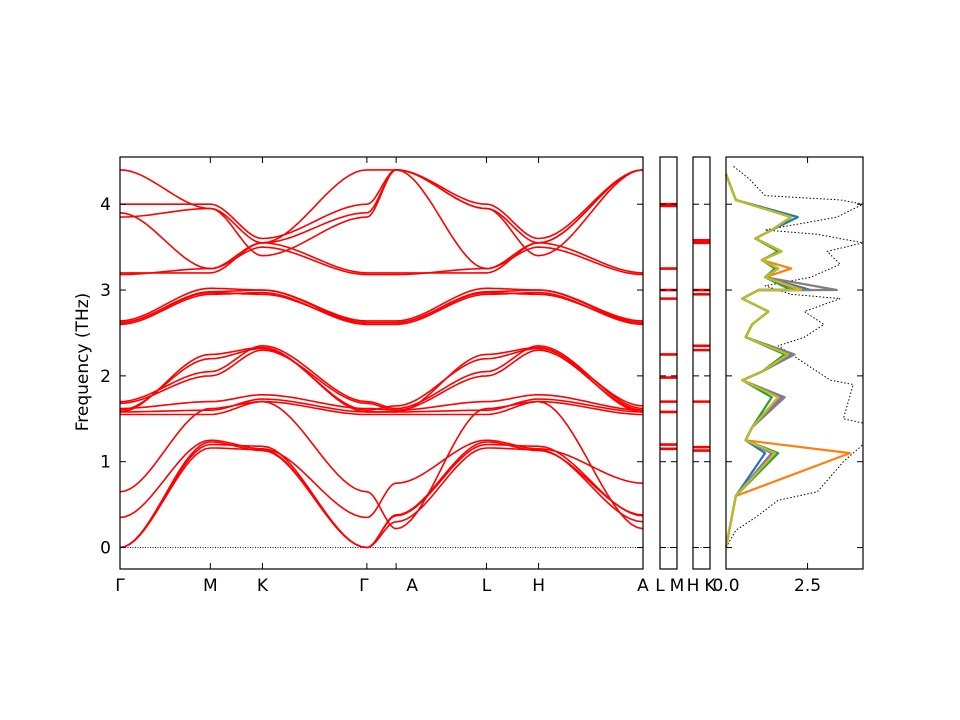 This screenshot has height=720, width=960. What do you see at coordinates (105, 463) in the screenshot?
I see `y-tick-label: 1` at bounding box center [105, 463].